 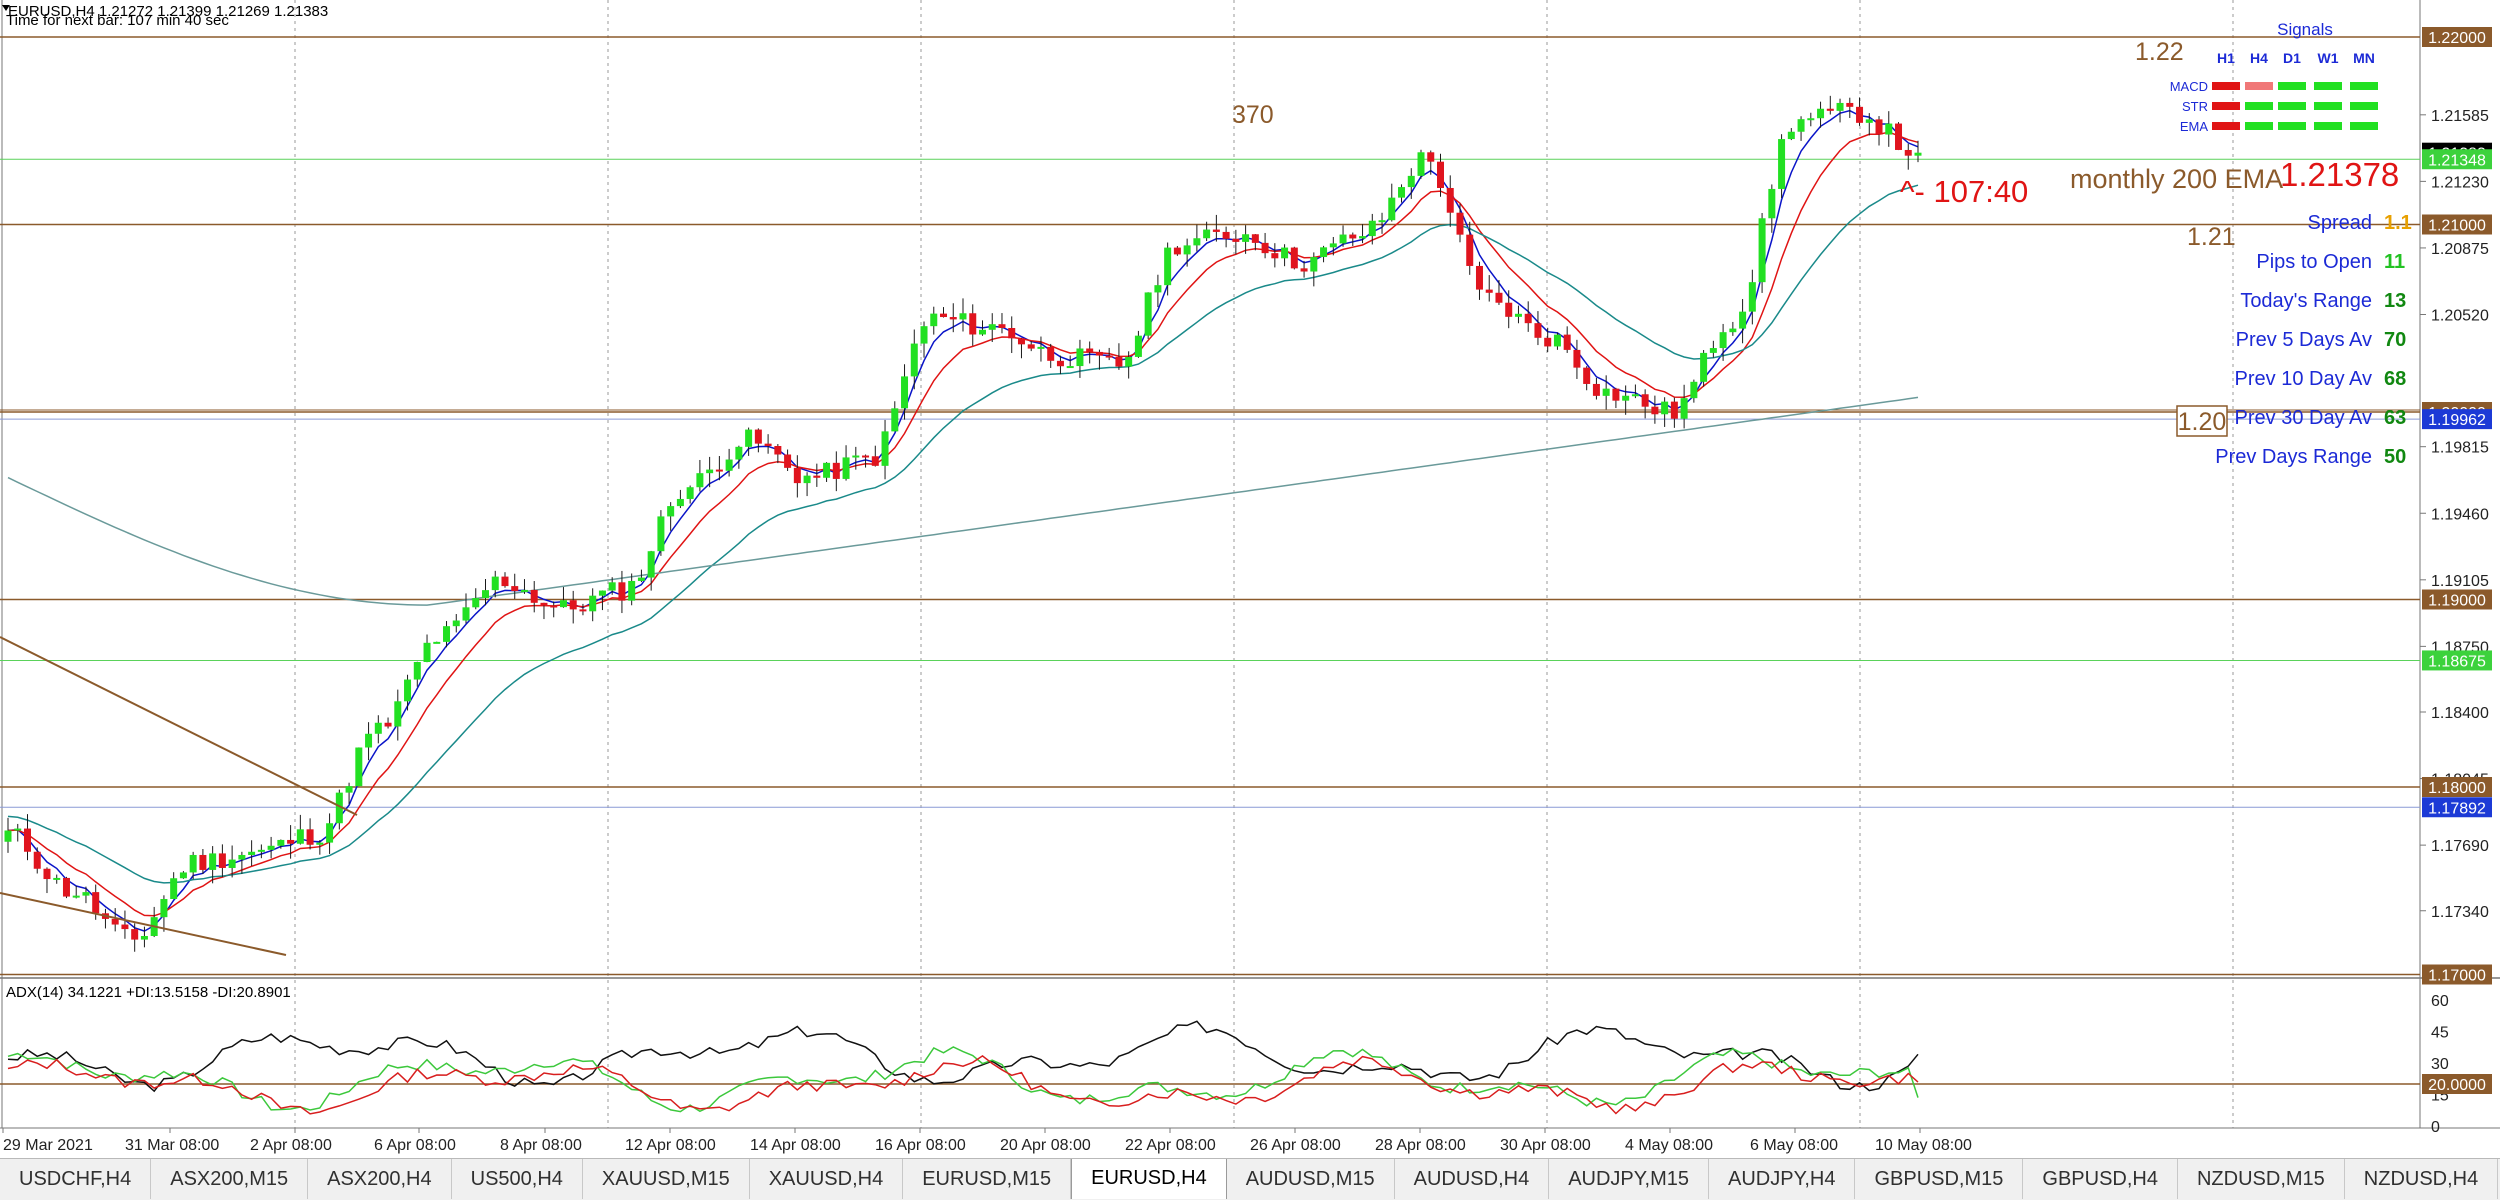 I want to click on stat-label-1: Pips to Open, so click(x=2314, y=262).